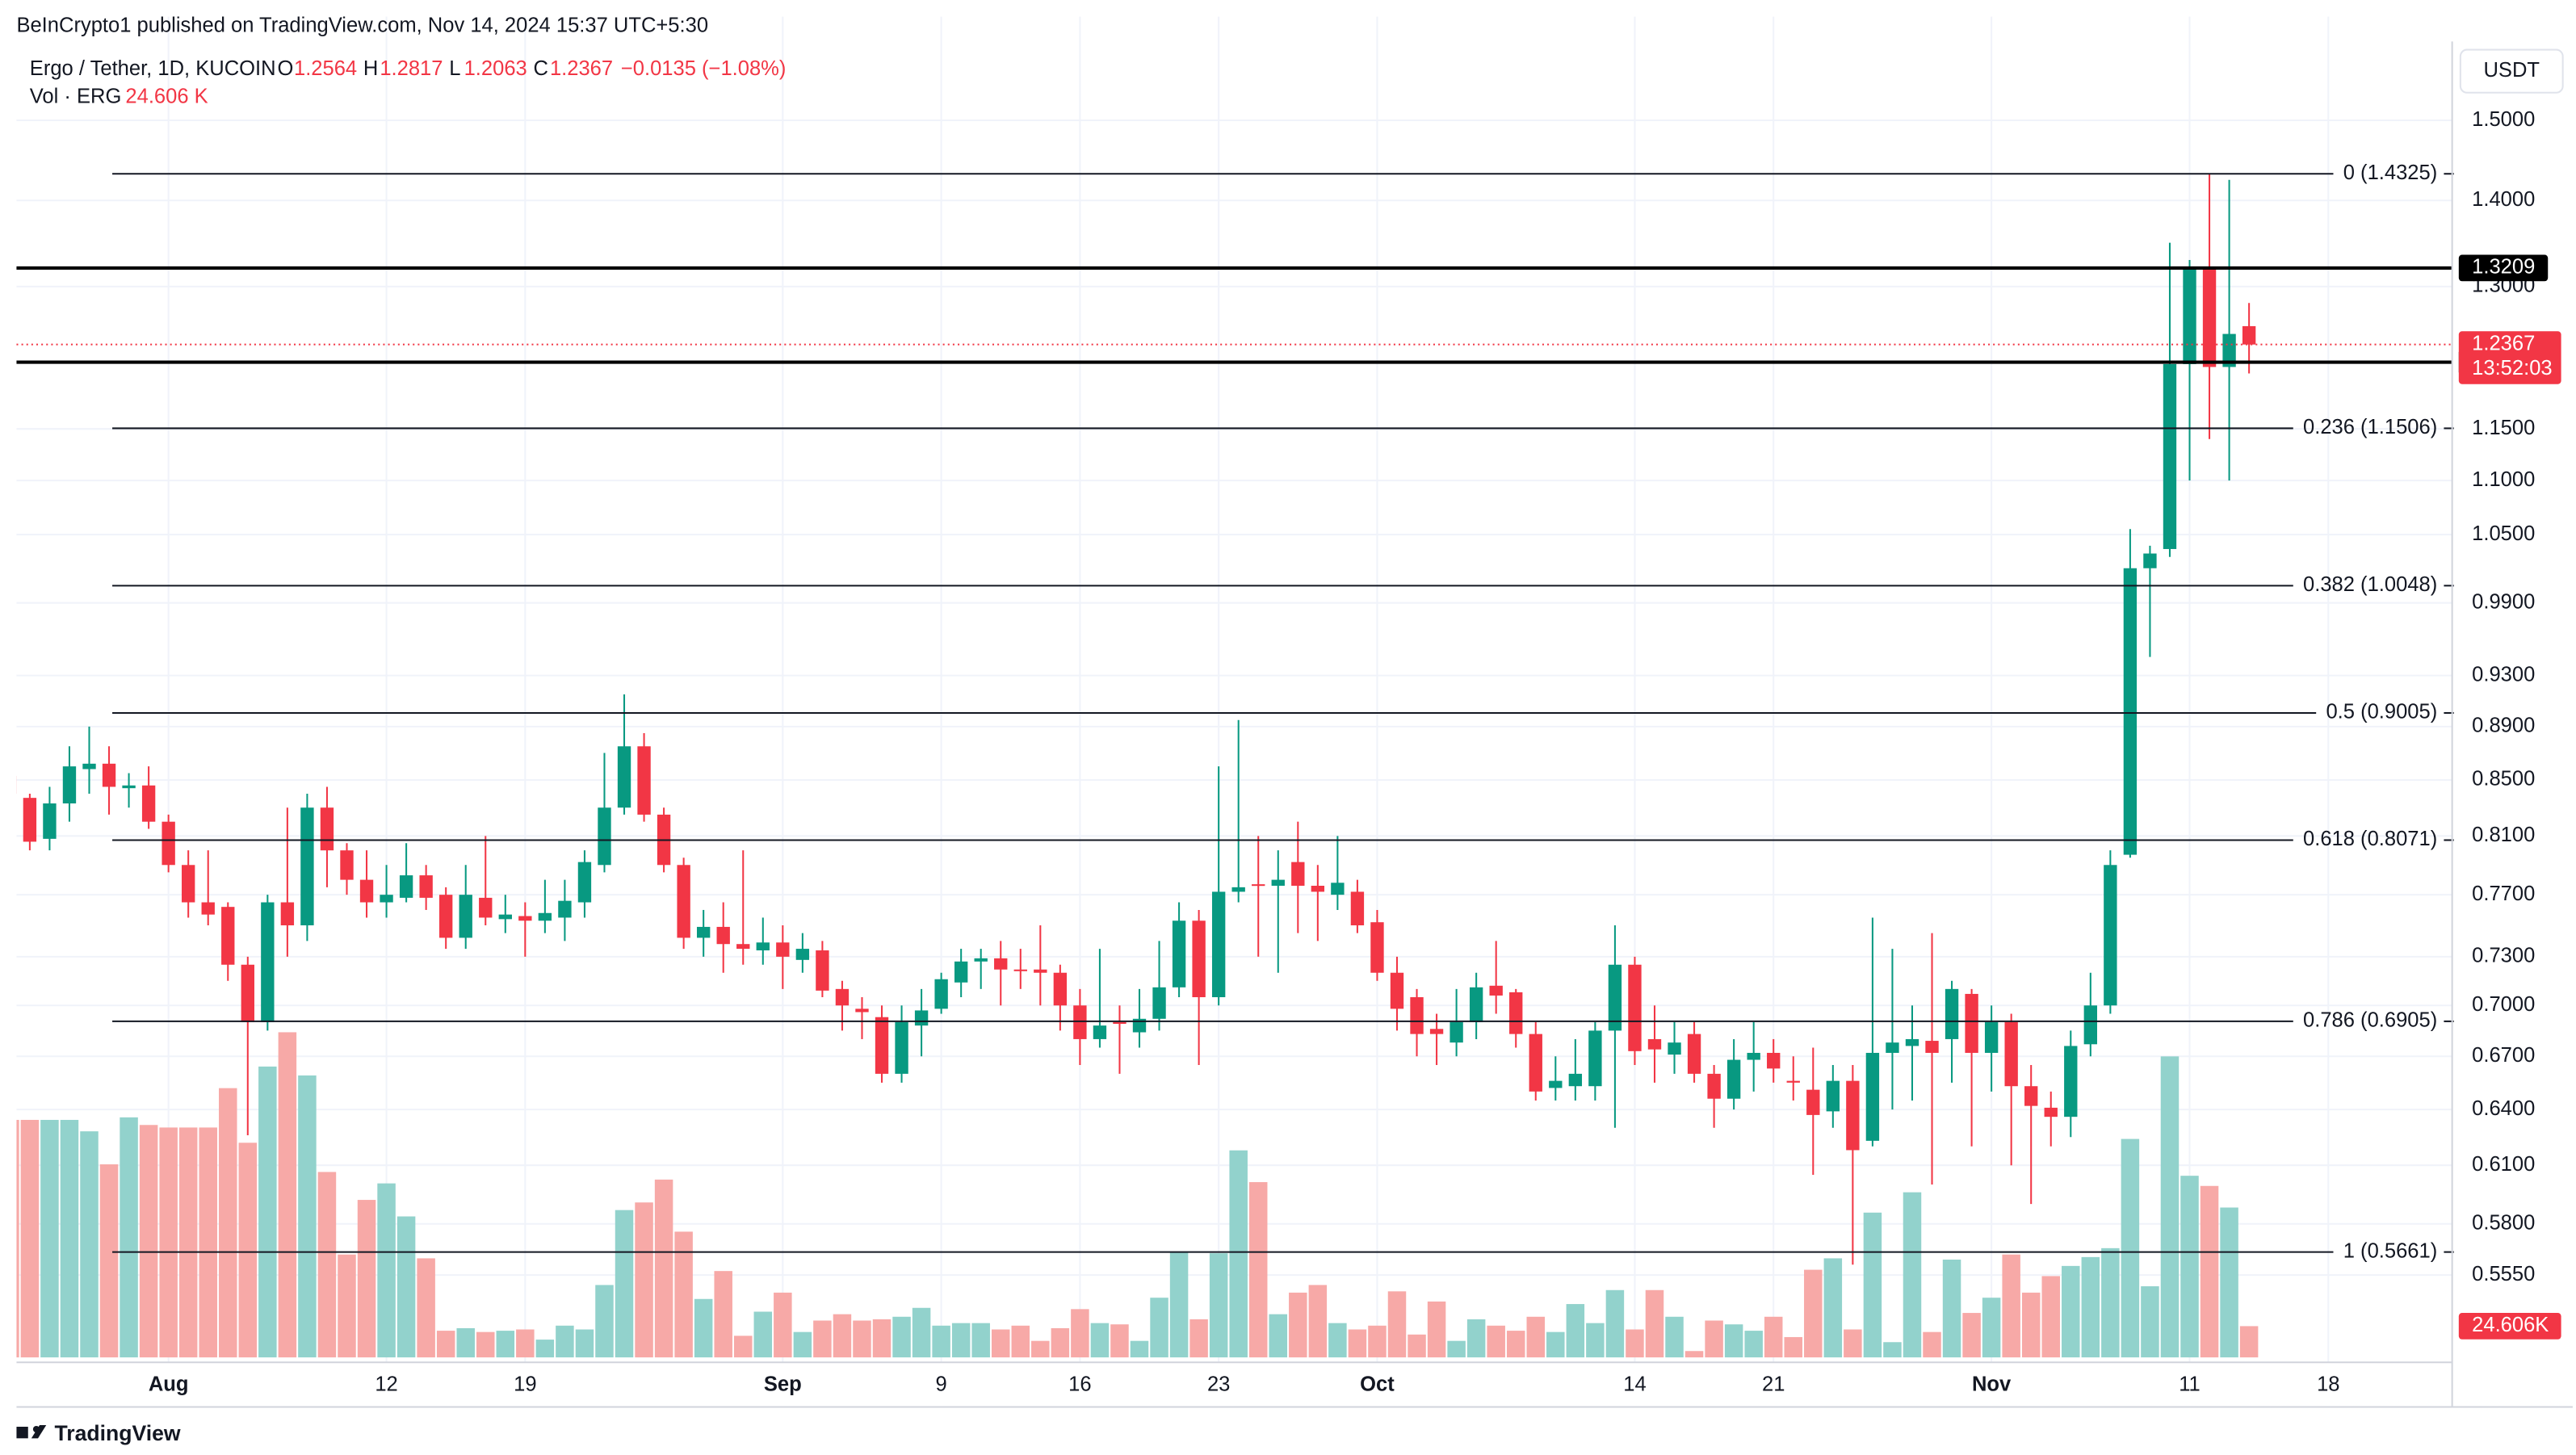 The width and height of the screenshot is (2576, 1455). Describe the element at coordinates (704, 68) in the screenshot. I see `change-label: −0.0135 (−1.08%)` at that location.